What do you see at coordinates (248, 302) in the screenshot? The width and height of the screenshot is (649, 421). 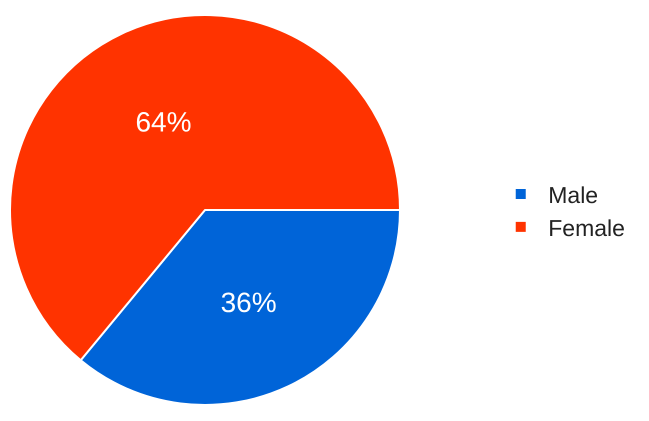 I see `data-label: 36%` at bounding box center [248, 302].